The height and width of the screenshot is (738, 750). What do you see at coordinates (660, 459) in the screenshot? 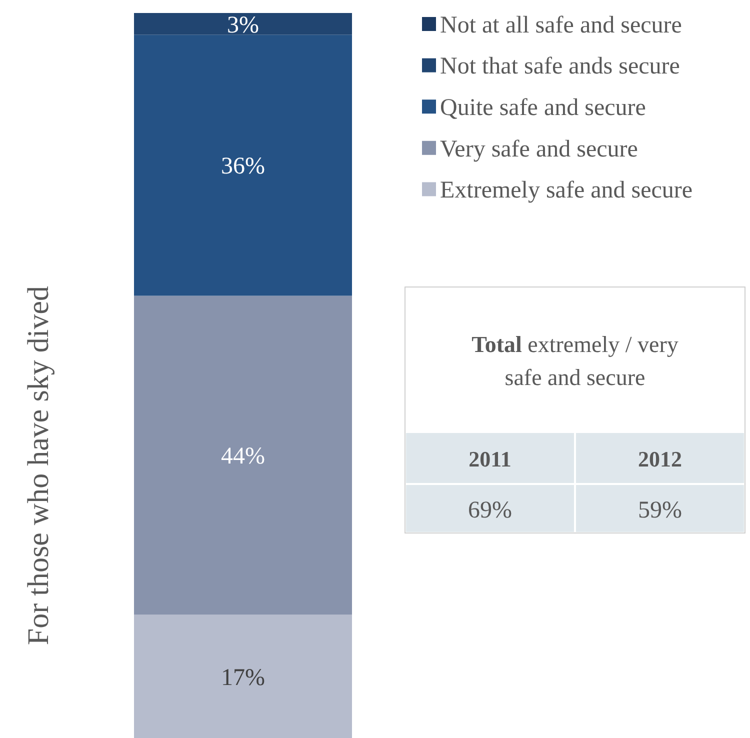
I see `category-label: 2012` at bounding box center [660, 459].